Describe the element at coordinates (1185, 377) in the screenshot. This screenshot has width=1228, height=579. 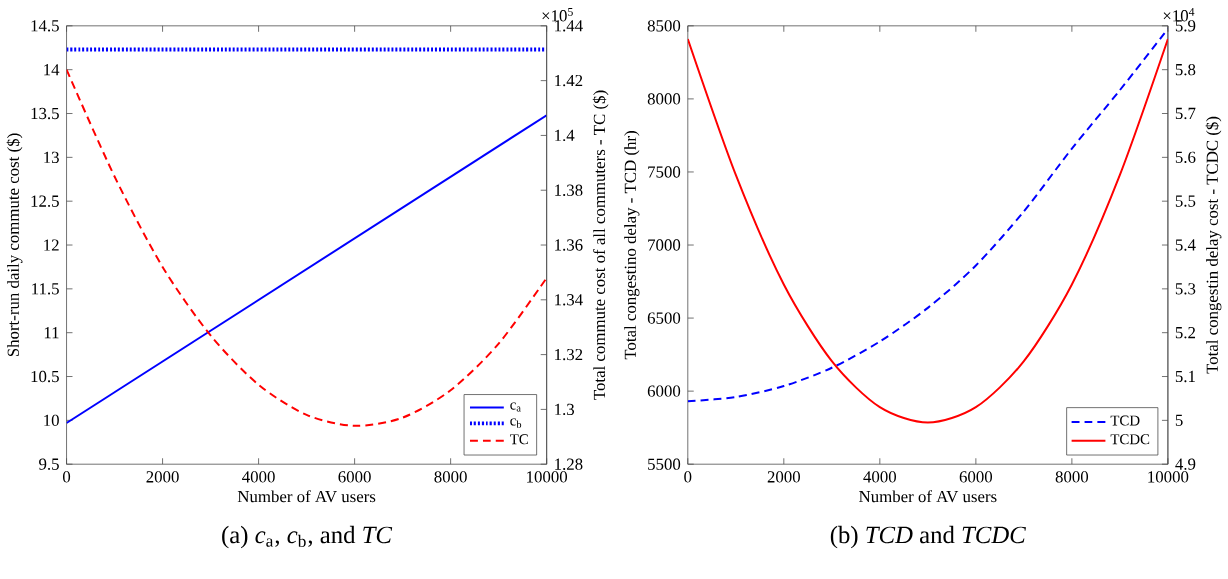
I see `y2-tick-label: 5.1` at that location.